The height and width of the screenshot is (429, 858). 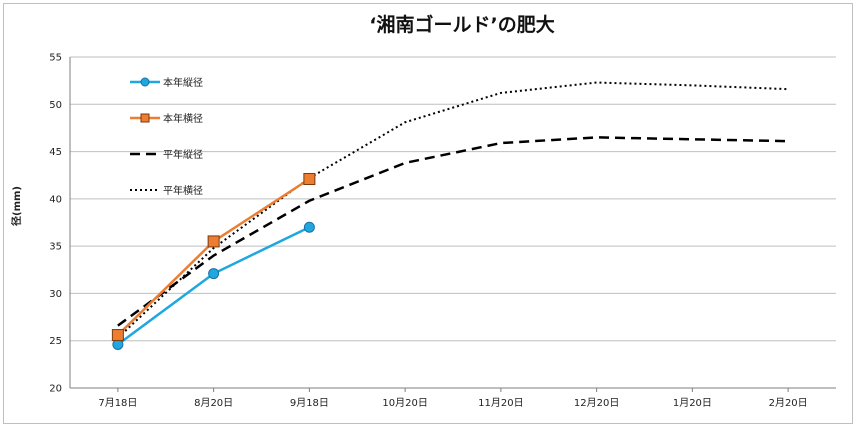 I want to click on x-tick-label: 12月20日, so click(x=596, y=403).